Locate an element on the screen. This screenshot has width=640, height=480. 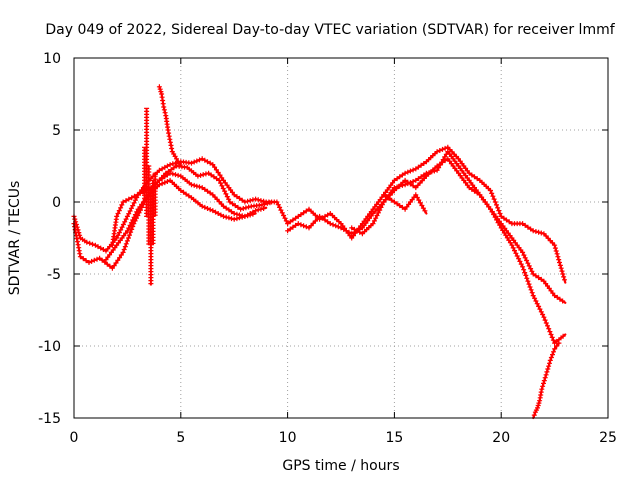
x-tick-label: 20 is located at coordinates (501, 438).